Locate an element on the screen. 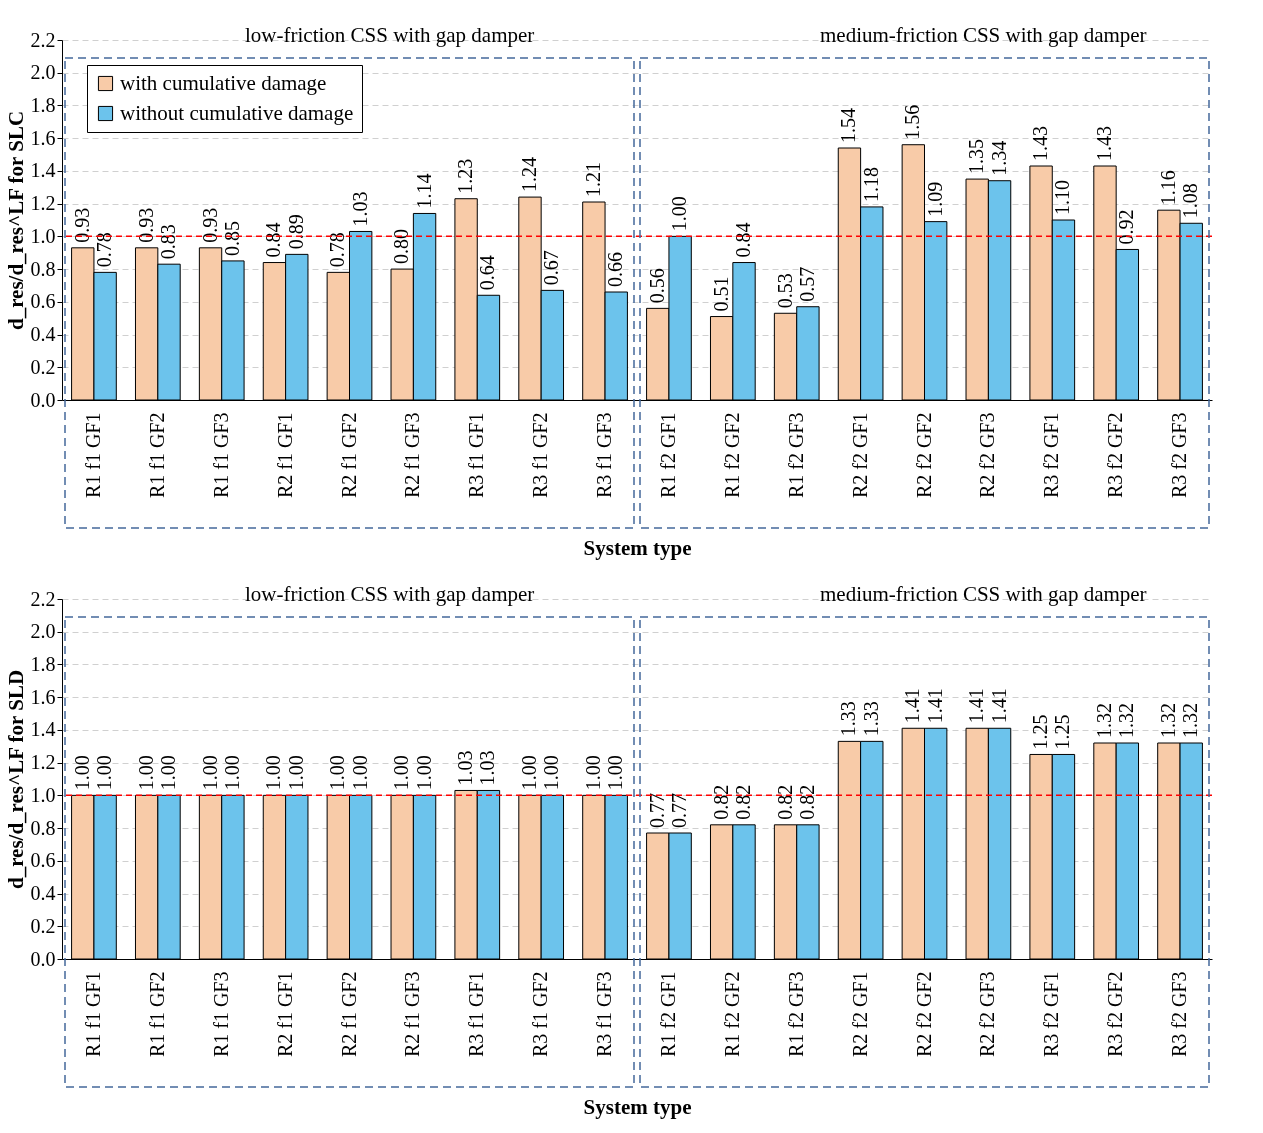 The width and height of the screenshot is (1263, 1133). x-tick-label: R3 f1 GF3 is located at coordinates (604, 1014).